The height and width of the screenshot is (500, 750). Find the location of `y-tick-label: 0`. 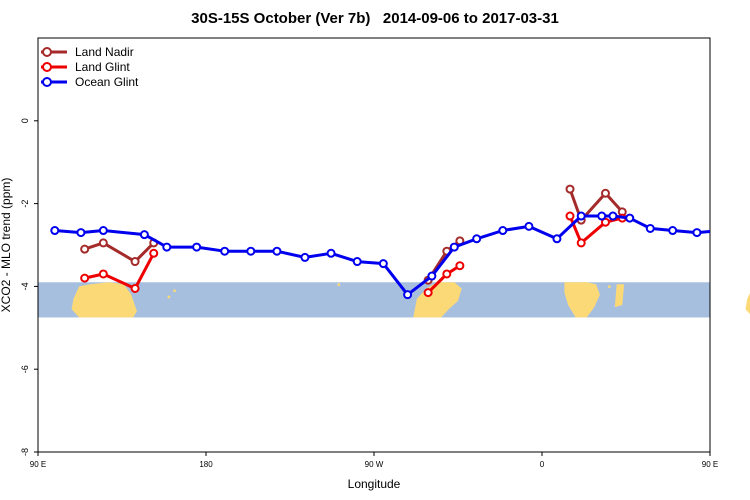

y-tick-label: 0 is located at coordinates (25, 120).